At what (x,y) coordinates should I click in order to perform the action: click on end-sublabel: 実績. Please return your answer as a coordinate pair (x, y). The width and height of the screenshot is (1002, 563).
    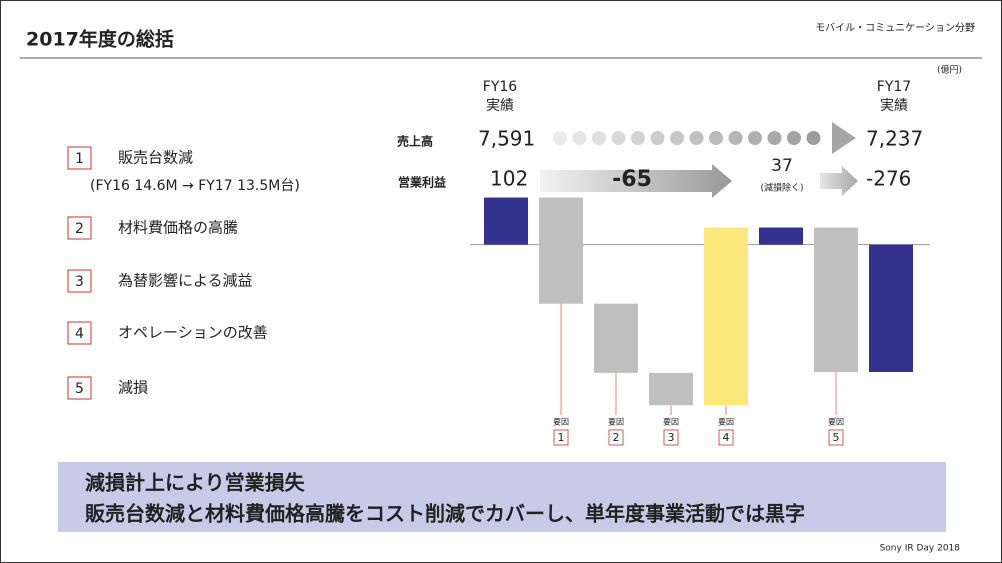
    Looking at the image, I should click on (894, 106).